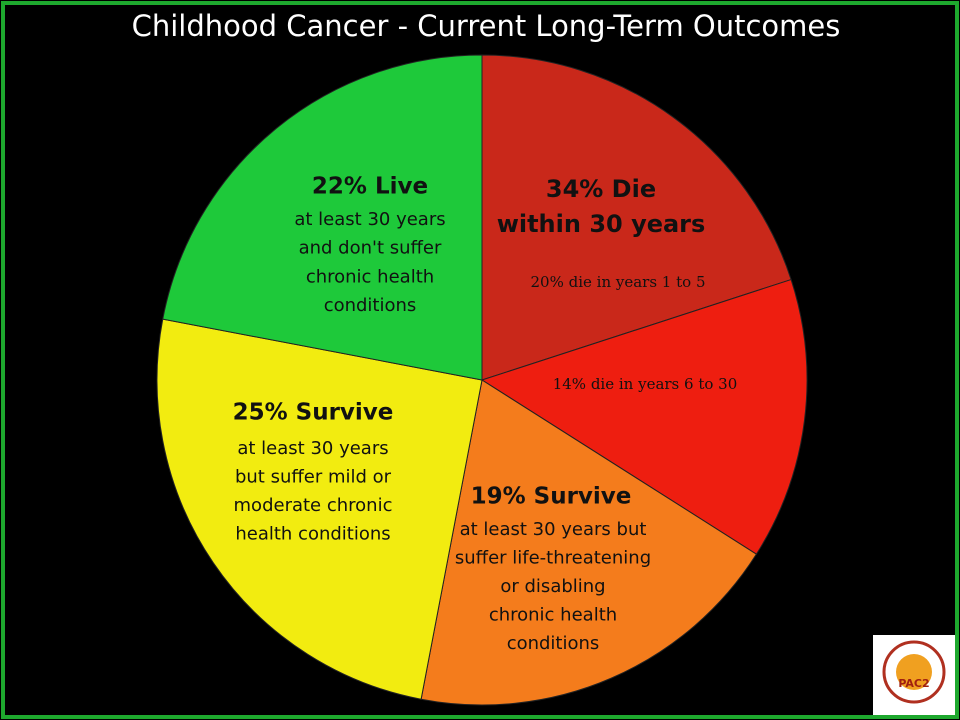 Image resolution: width=960 pixels, height=720 pixels. I want to click on logo: PAC2, so click(914, 675).